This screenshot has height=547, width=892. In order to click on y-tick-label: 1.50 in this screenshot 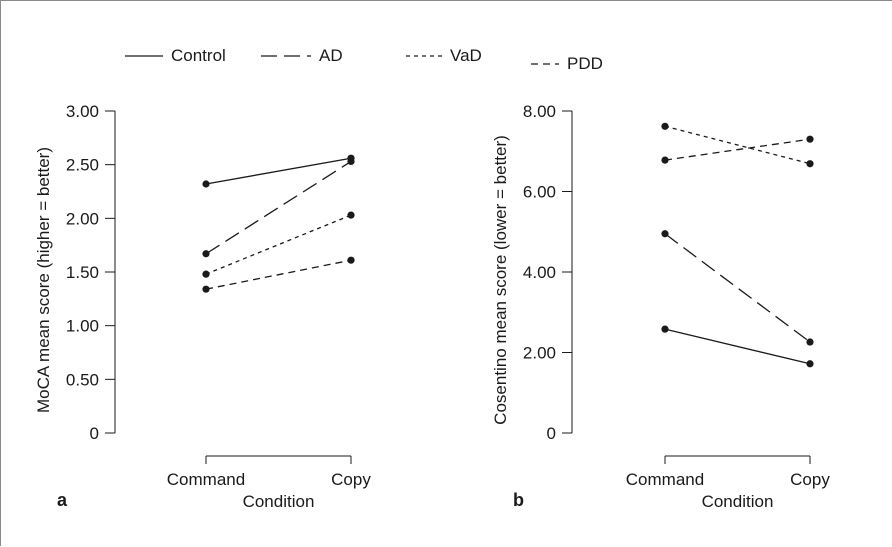, I will do `click(82, 272)`.